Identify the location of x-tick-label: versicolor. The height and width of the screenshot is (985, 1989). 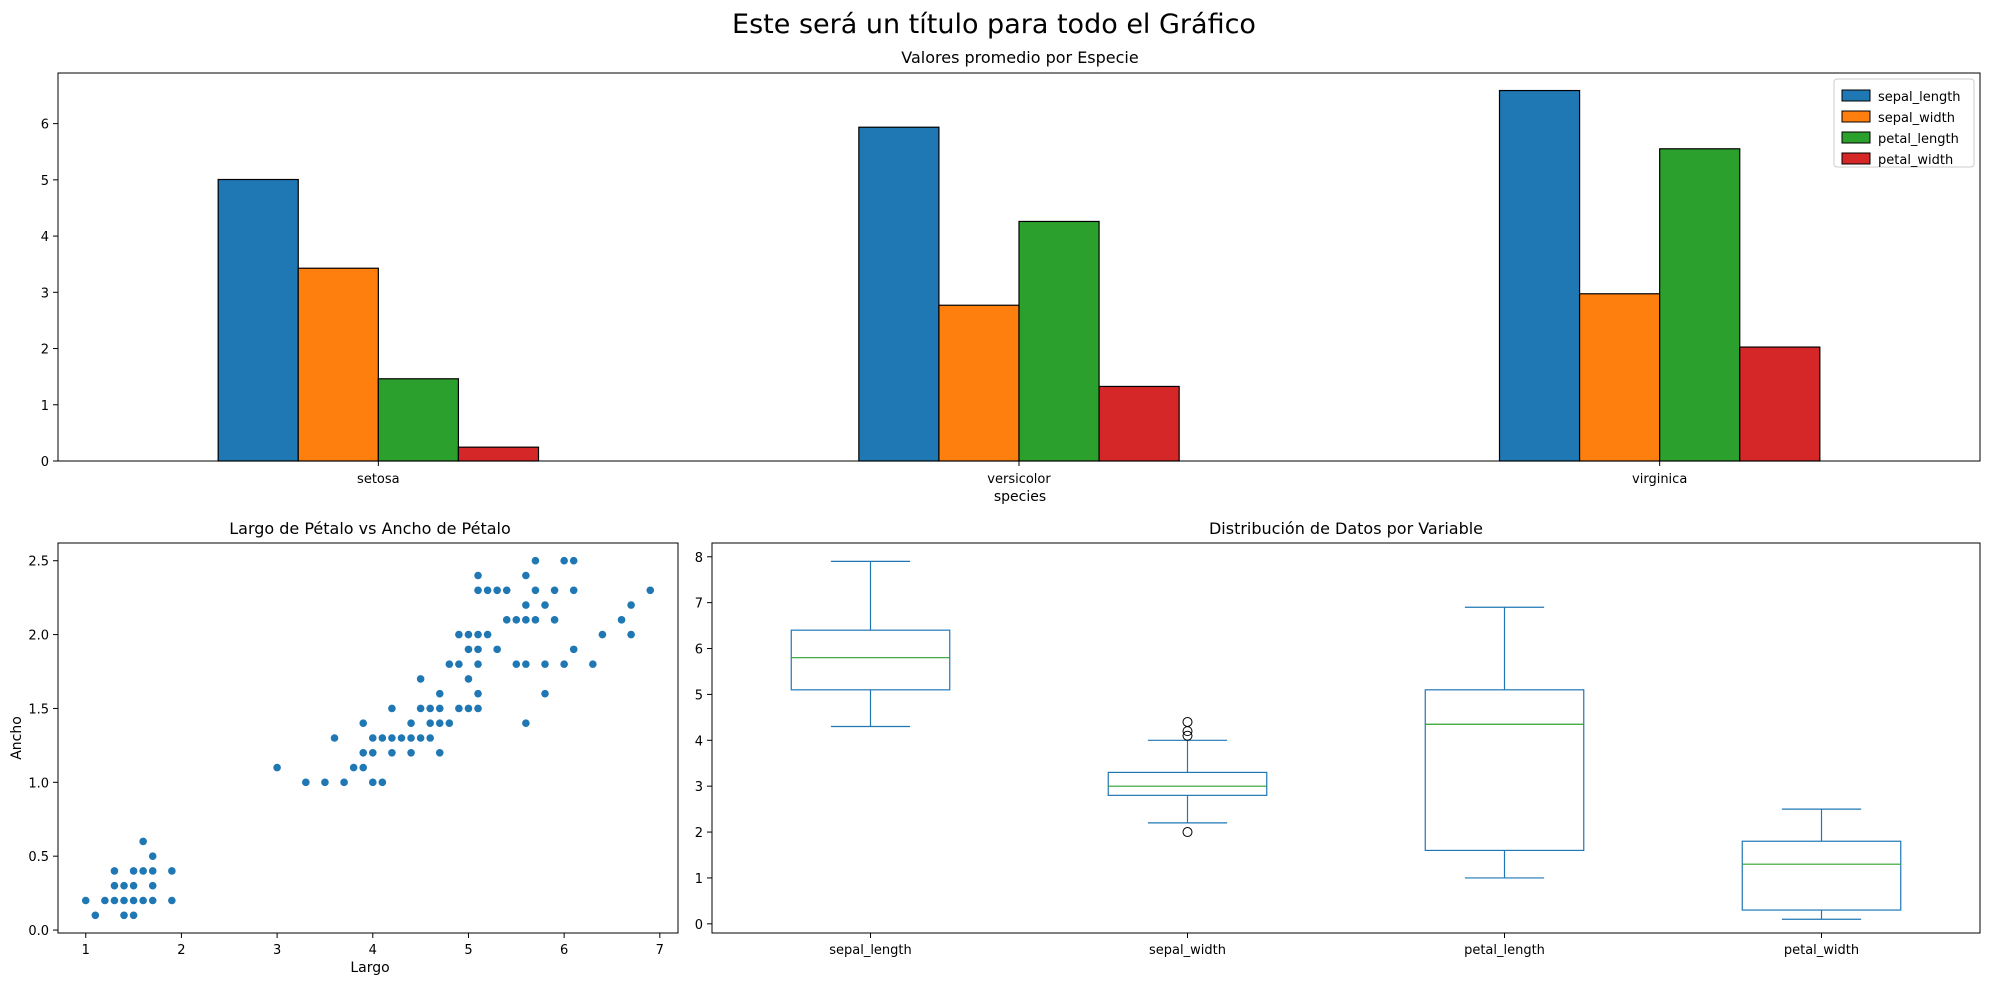
(1019, 479).